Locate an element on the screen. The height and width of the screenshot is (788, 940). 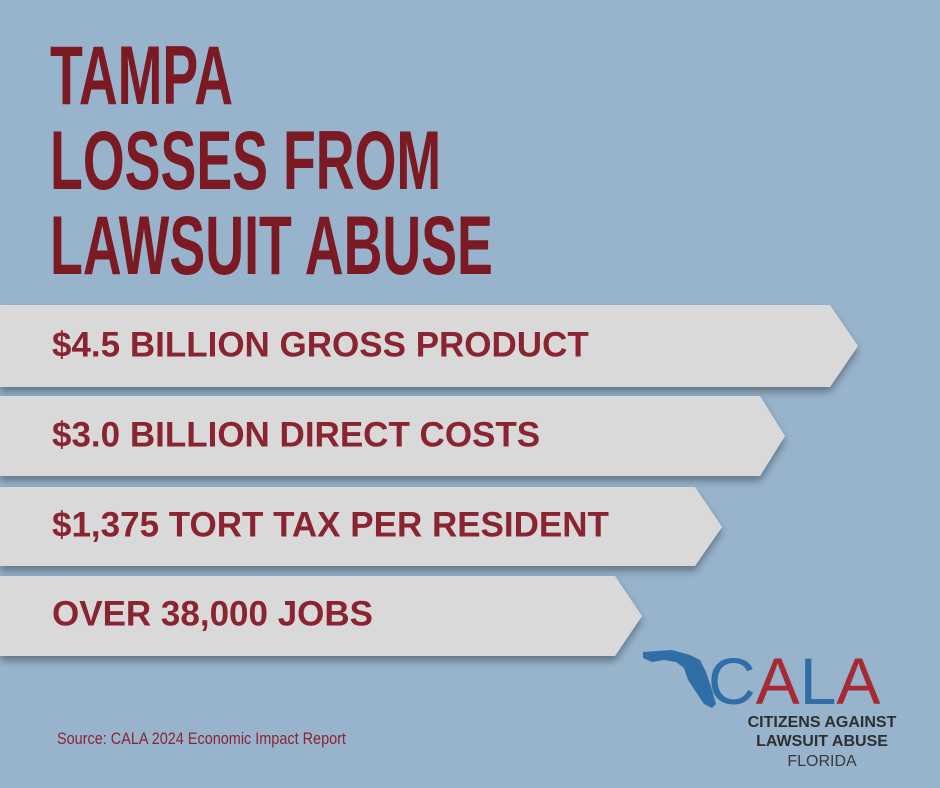
title-text: LOSSES FROM is located at coordinates (245, 160).